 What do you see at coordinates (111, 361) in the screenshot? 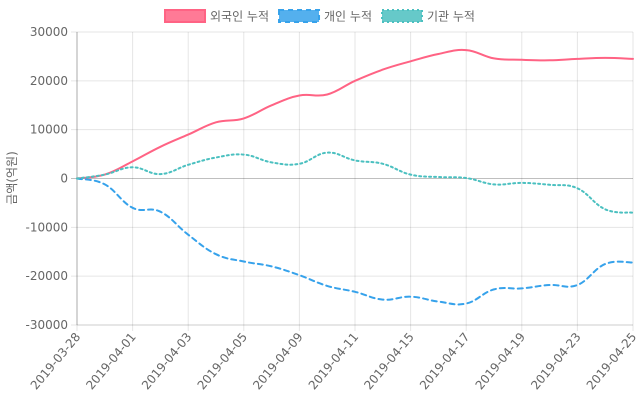
I see `x-tick-label: 2019-04-01` at bounding box center [111, 361].